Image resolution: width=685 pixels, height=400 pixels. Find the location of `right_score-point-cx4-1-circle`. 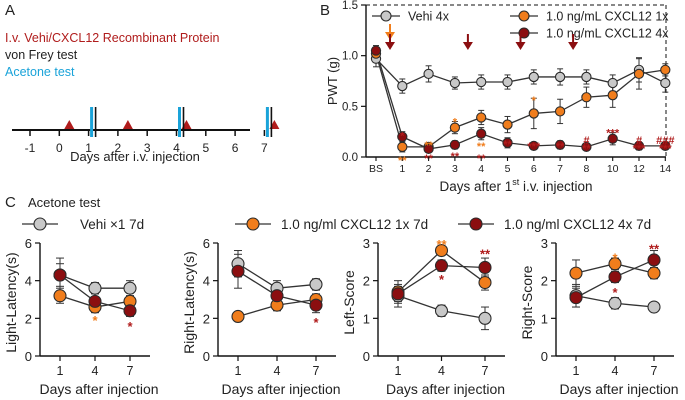

right_score-point-cx4-1-circle is located at coordinates (576, 298).